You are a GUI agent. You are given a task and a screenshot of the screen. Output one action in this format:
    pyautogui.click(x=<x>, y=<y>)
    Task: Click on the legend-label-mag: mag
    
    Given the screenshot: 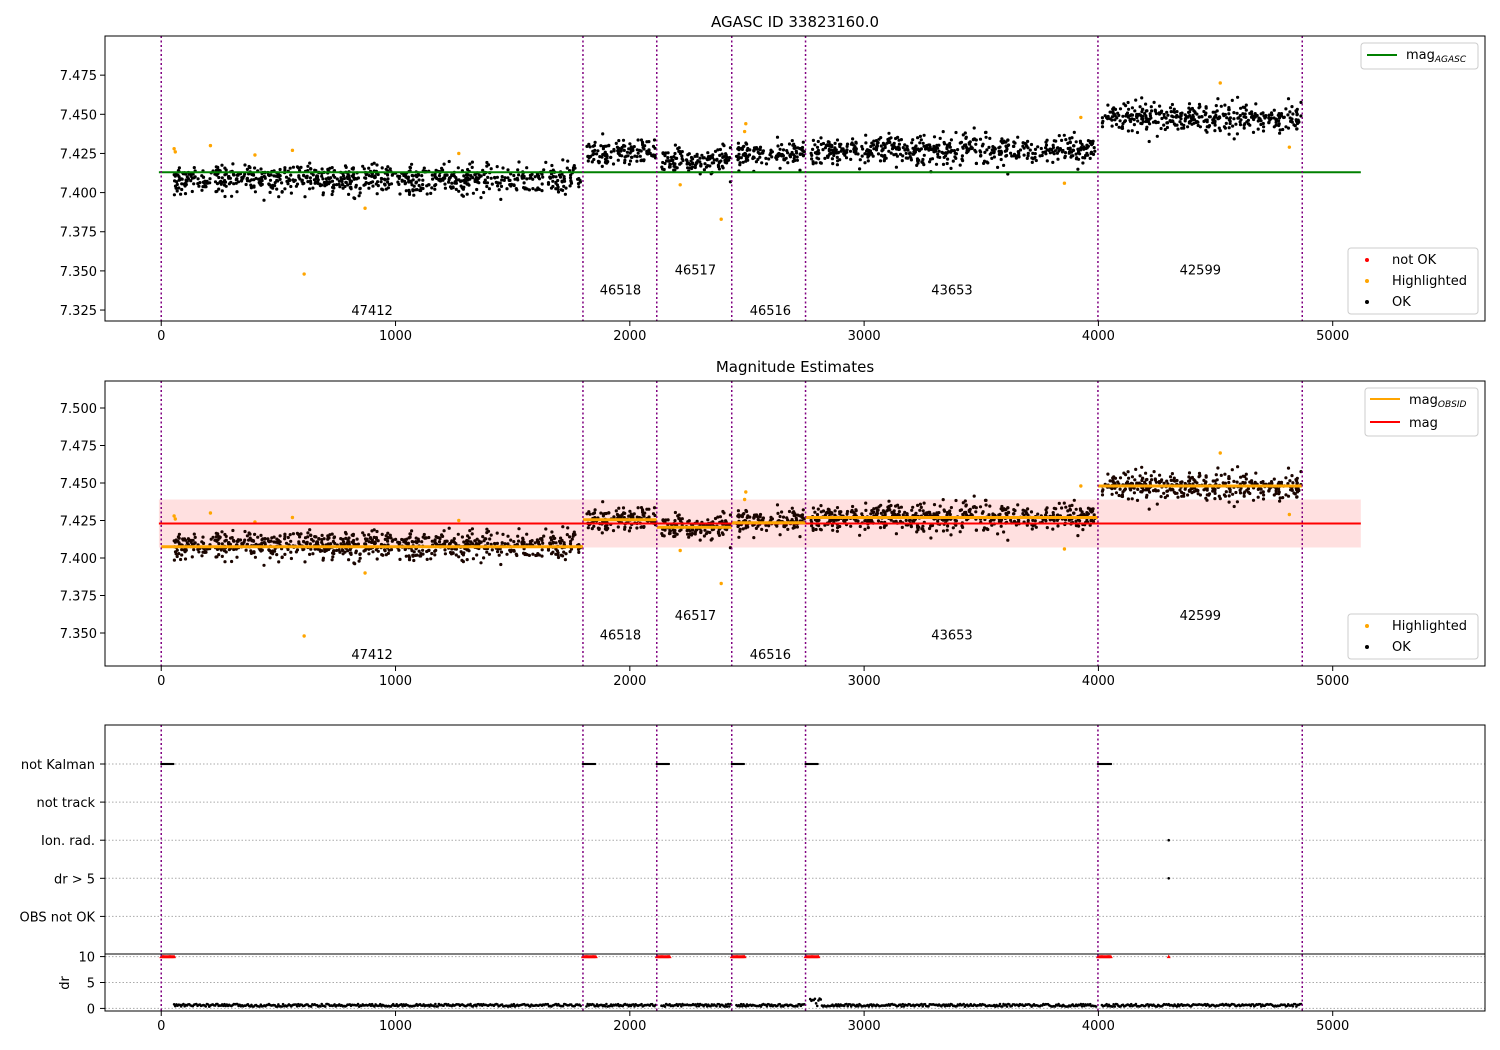 What is the action you would take?
    pyautogui.click(x=1423, y=423)
    